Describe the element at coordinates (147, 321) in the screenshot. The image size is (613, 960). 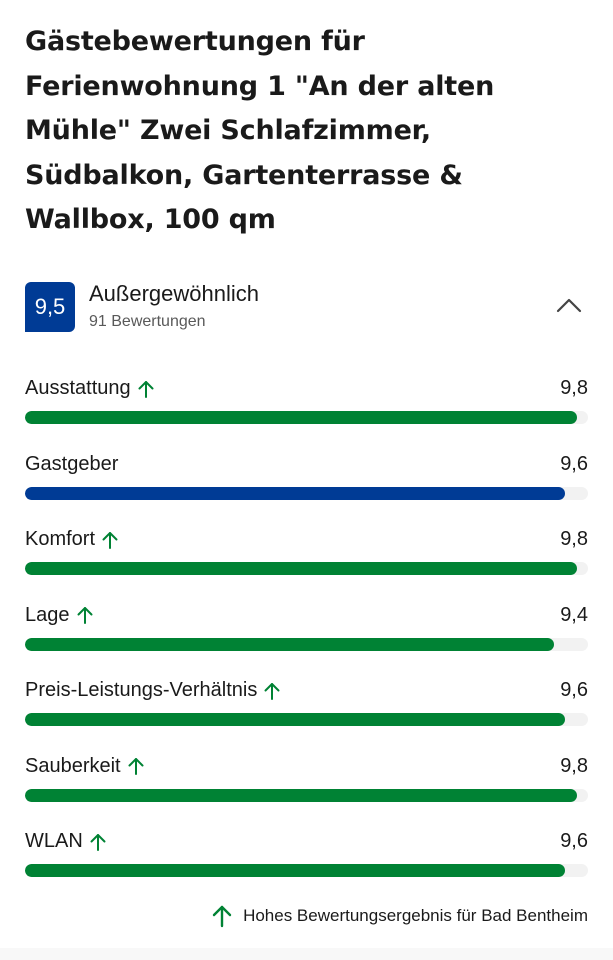
I see `review-count: 91 Bewertungen` at that location.